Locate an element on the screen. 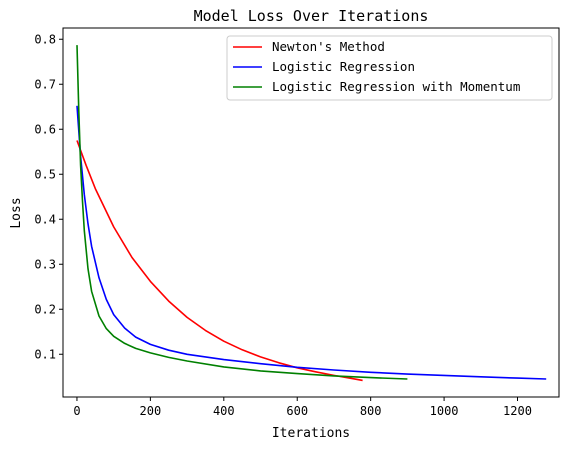 This screenshot has height=450, width=569. legend-entry-0: Newton's Method is located at coordinates (328, 46).